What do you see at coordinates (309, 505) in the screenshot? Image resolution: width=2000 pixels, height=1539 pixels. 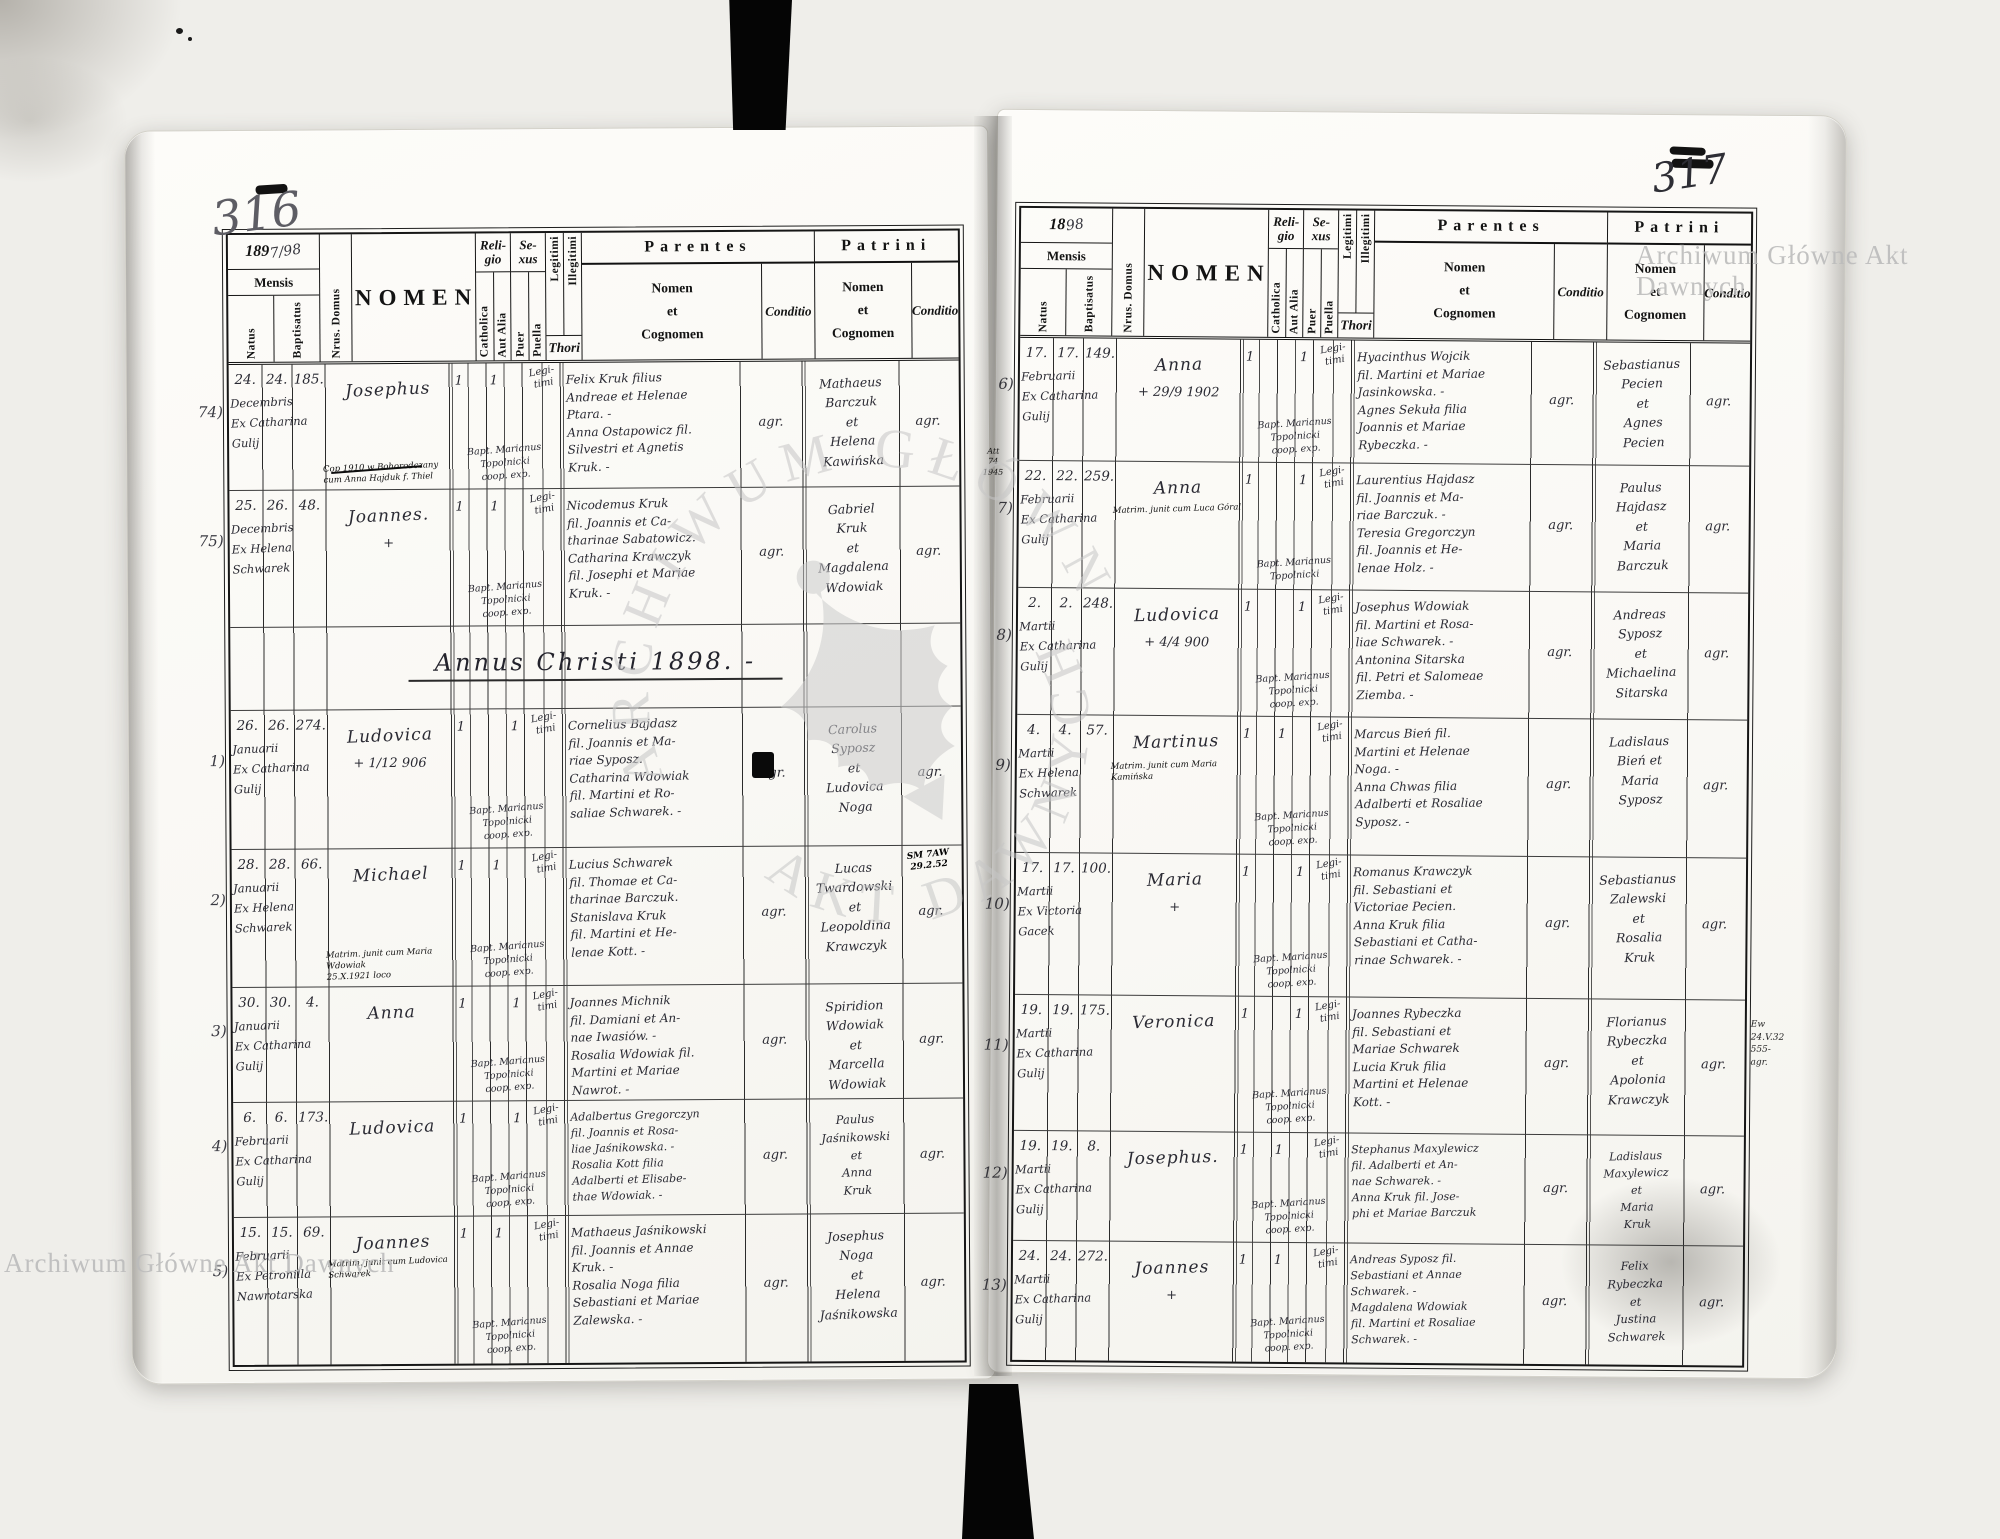 I see `house-number: 48.` at bounding box center [309, 505].